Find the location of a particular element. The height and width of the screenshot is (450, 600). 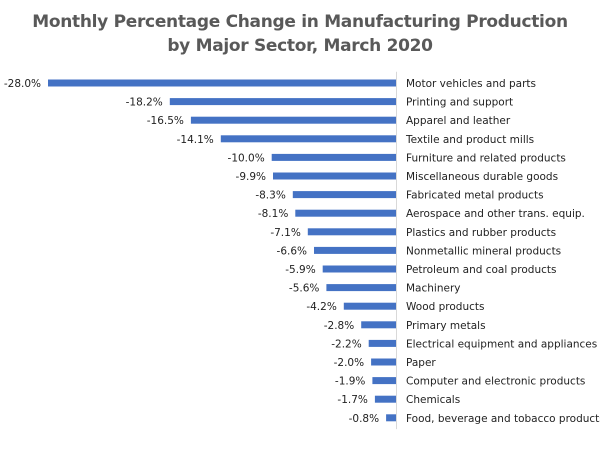

chart-title-line-2: by Major Sector, March 2020 is located at coordinates (300, 46).